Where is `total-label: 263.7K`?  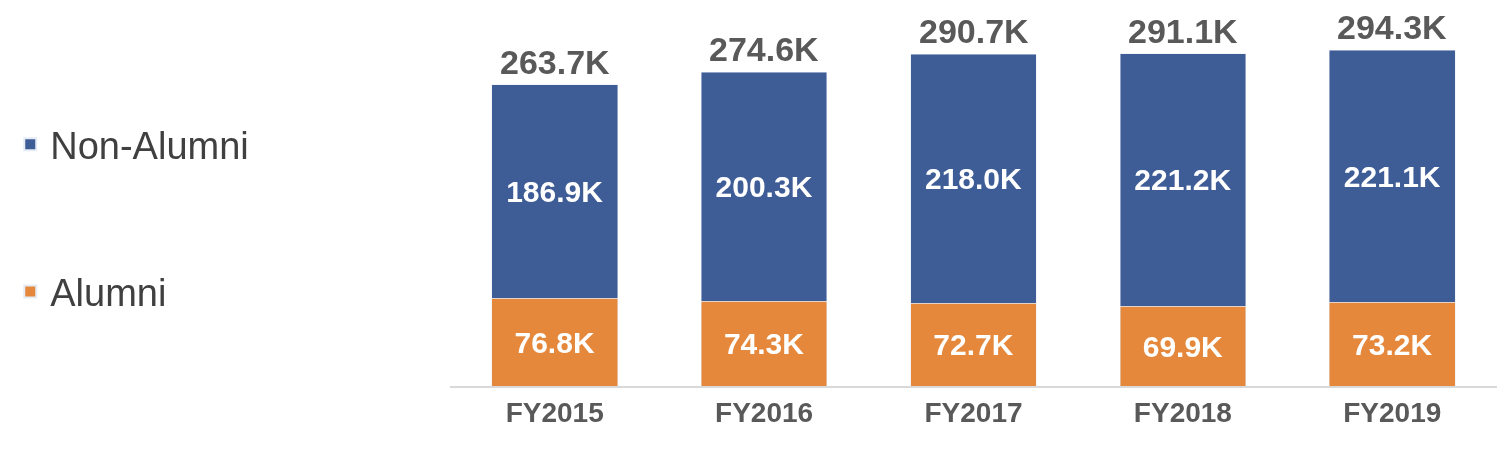 total-label: 263.7K is located at coordinates (555, 62).